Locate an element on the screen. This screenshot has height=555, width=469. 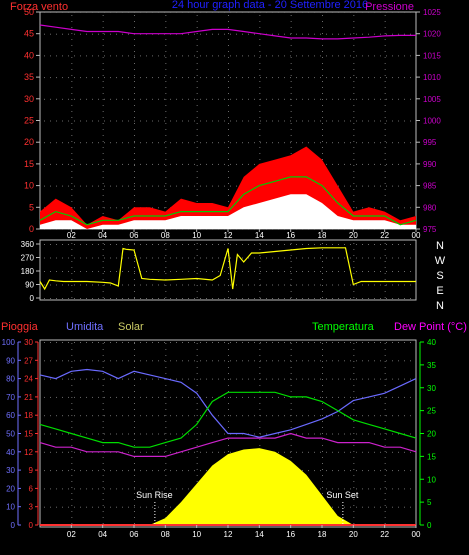
rain-tick-label: 3 is located at coordinates (31, 507).